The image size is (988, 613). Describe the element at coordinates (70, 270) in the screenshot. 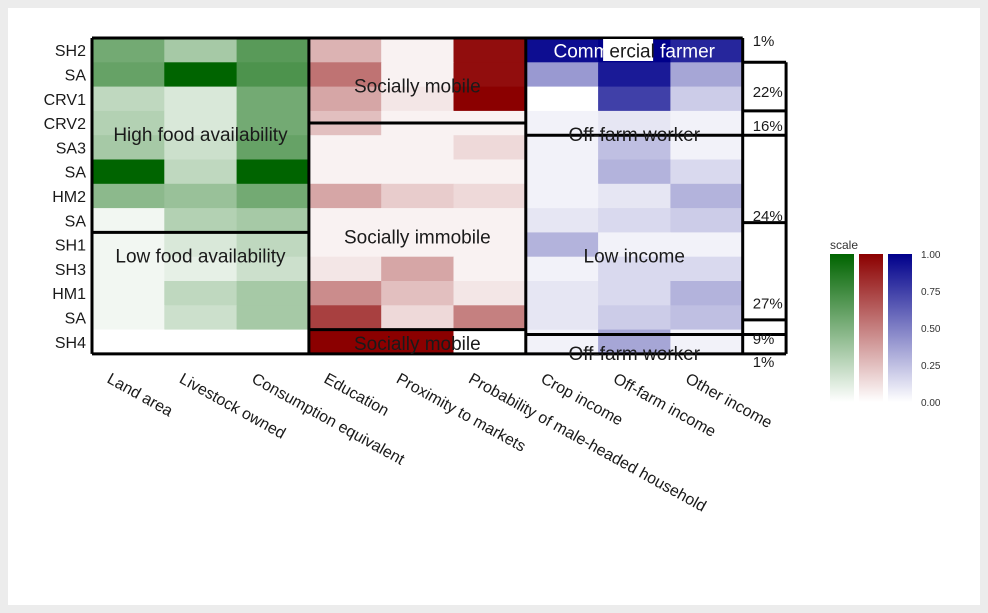

I see `row-label: SH3` at that location.